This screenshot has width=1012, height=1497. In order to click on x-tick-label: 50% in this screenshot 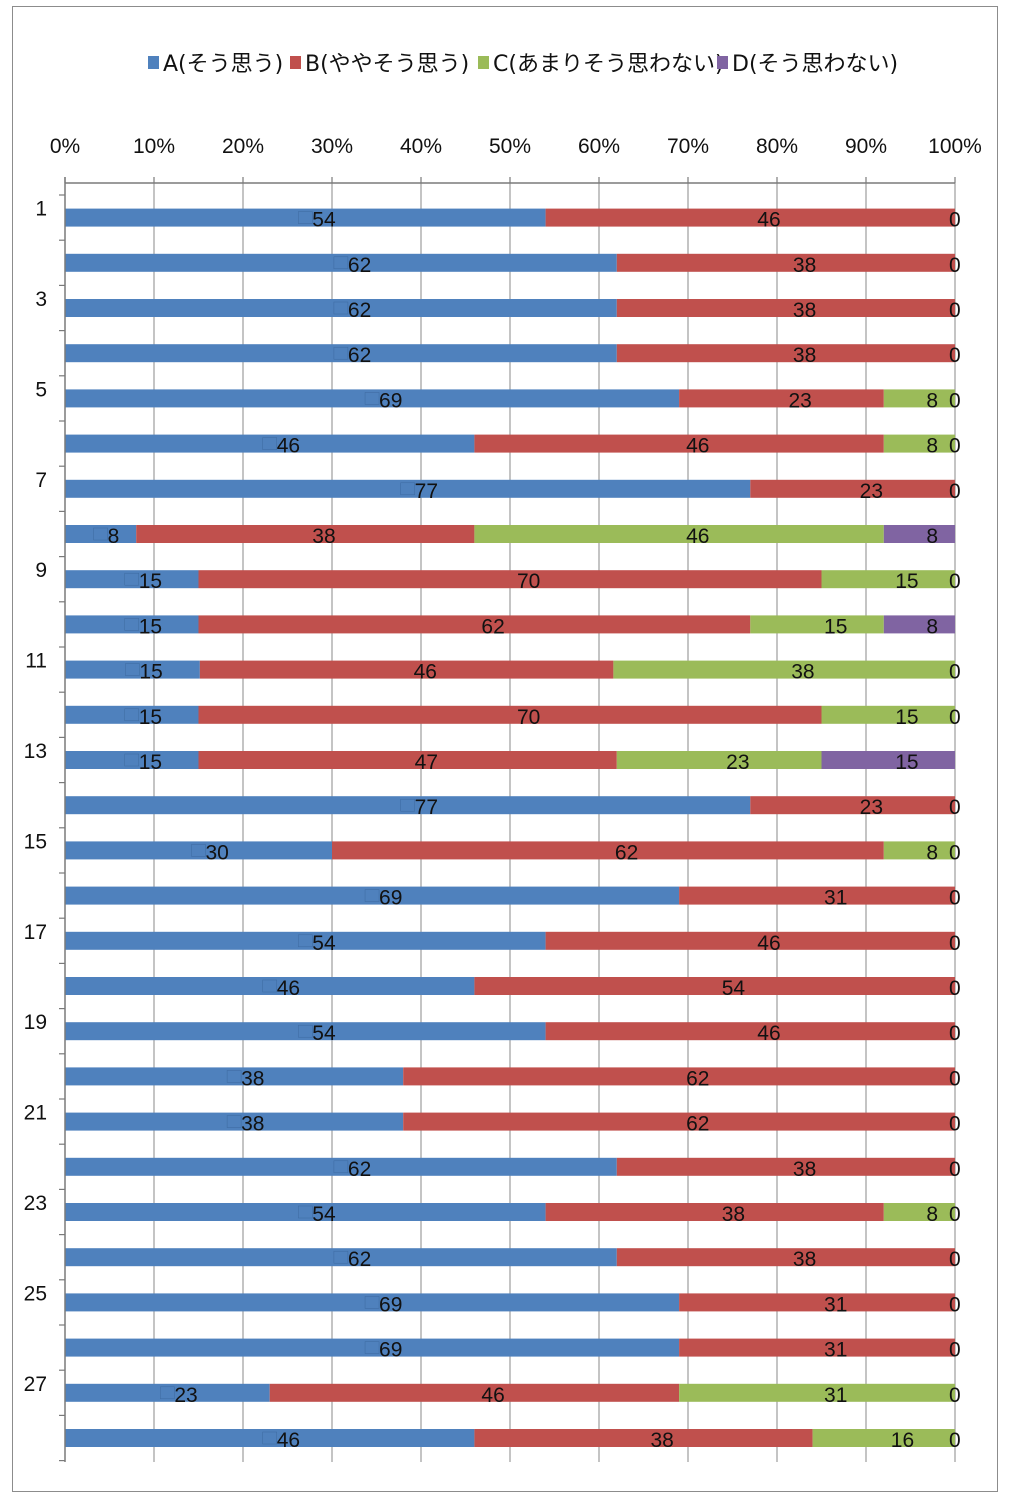, I will do `click(510, 146)`.